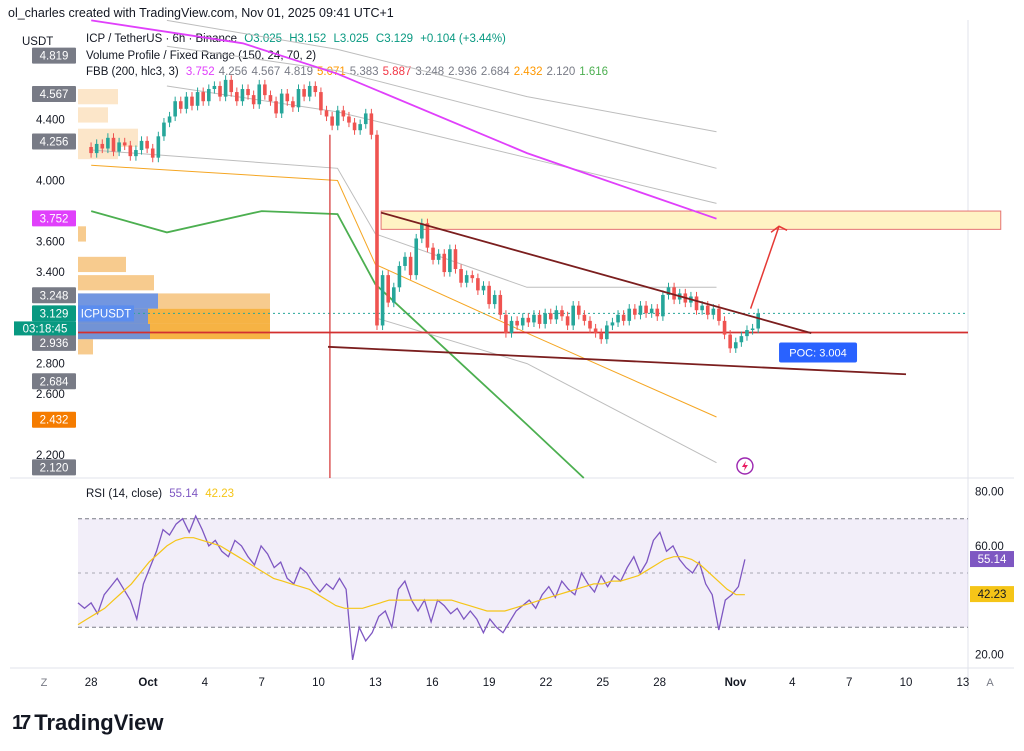 The image size is (1024, 751). I want to click on tradingview-brand: 17 TradingView, so click(87, 723).